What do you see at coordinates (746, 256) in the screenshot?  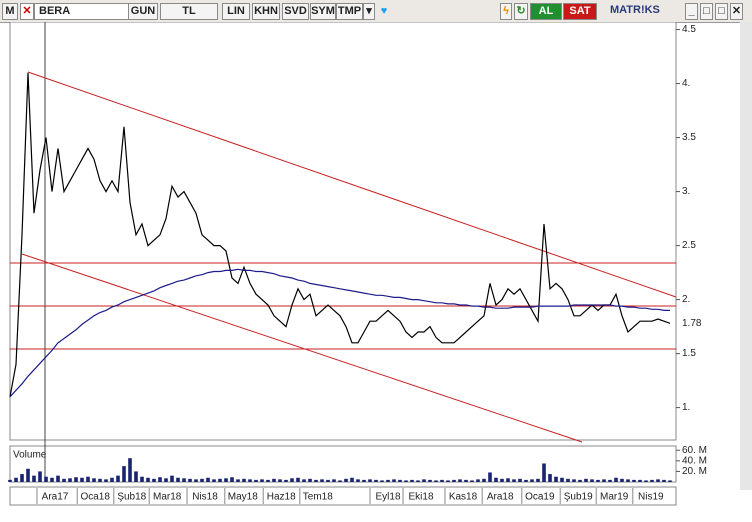 I see `scrollbar` at bounding box center [746, 256].